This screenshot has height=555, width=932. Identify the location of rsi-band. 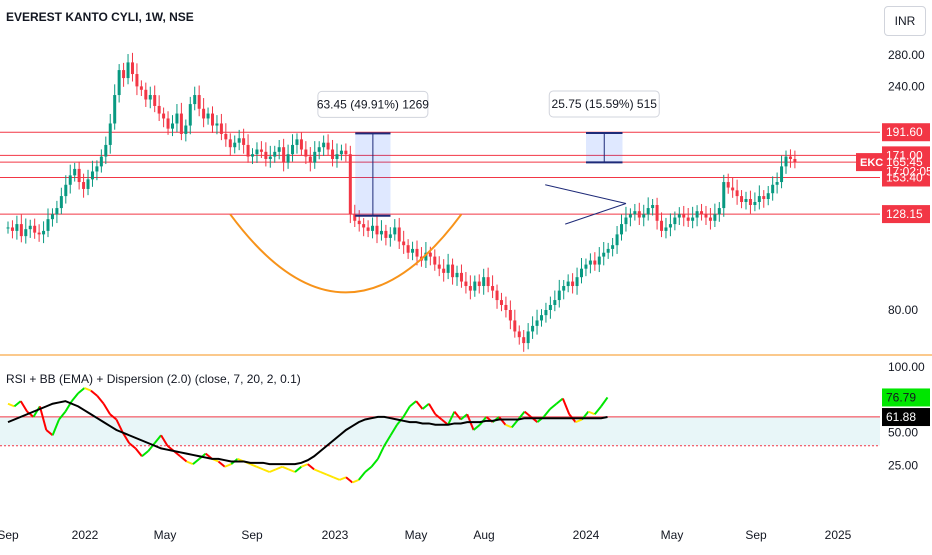
(440, 431).